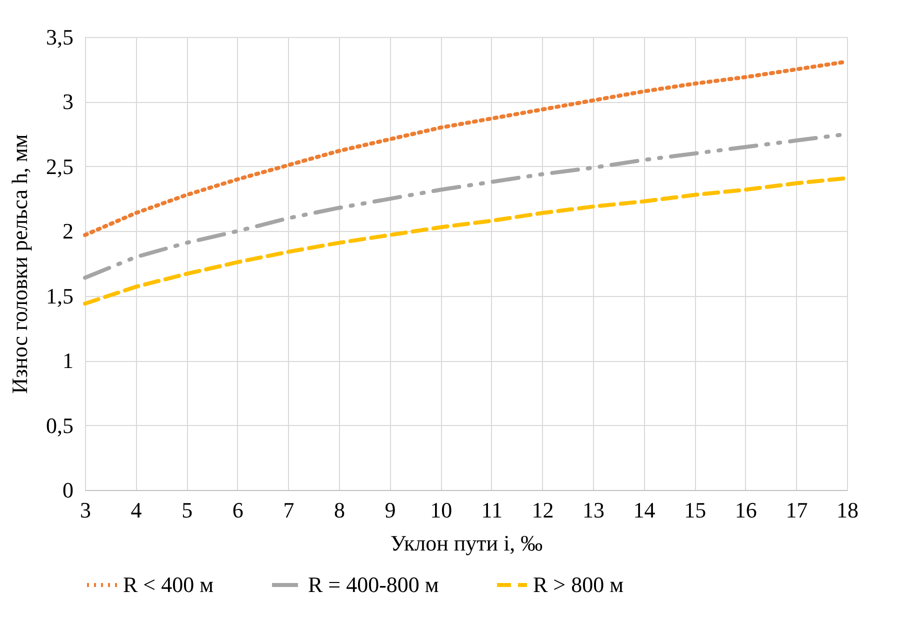 The image size is (897, 623). Describe the element at coordinates (390, 510) in the screenshot. I see `x-tick-label: 9` at that location.